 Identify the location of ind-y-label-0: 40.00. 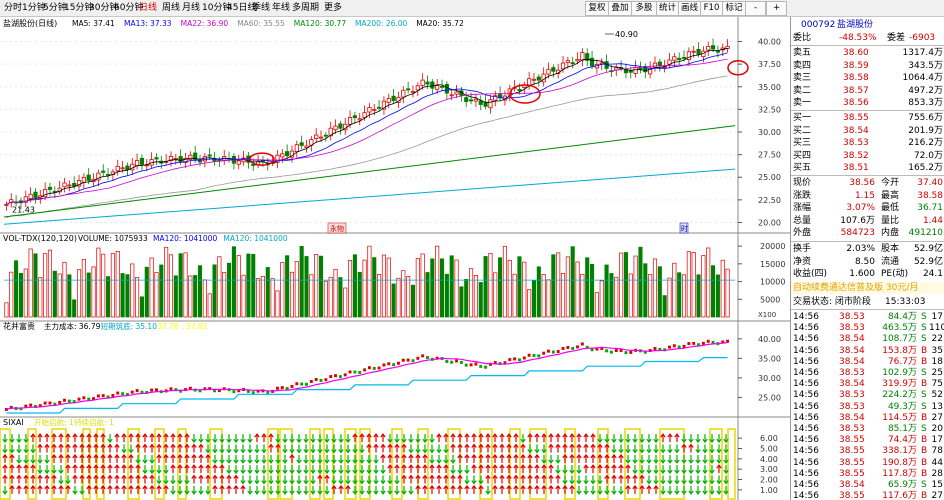
(769, 339).